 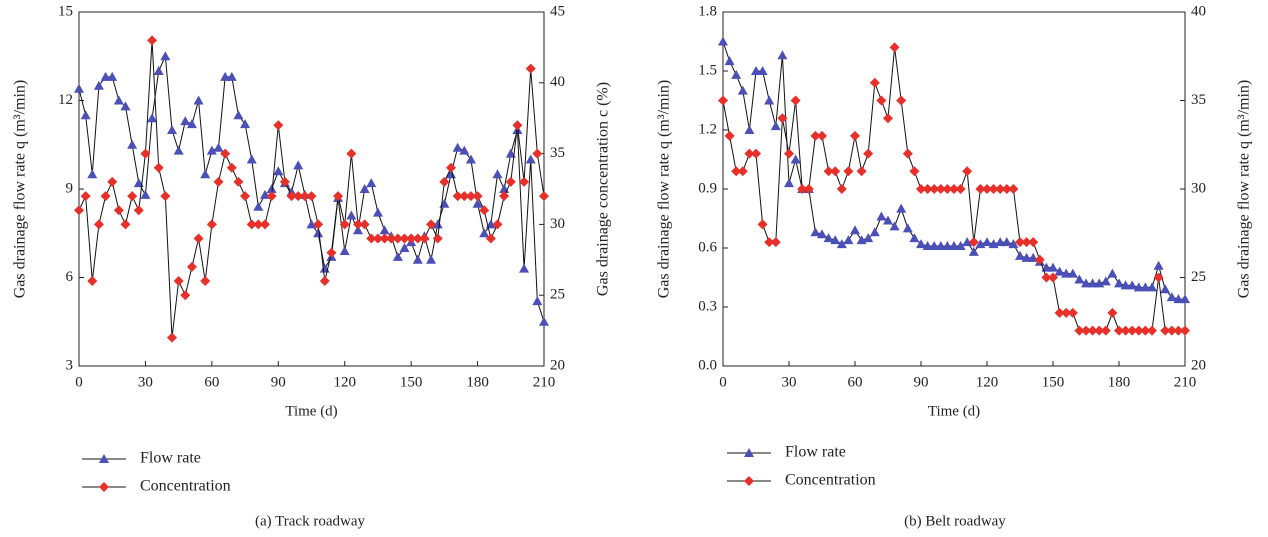 What do you see at coordinates (1053, 382) in the screenshot?
I see `x-tick-label: 150` at bounding box center [1053, 382].